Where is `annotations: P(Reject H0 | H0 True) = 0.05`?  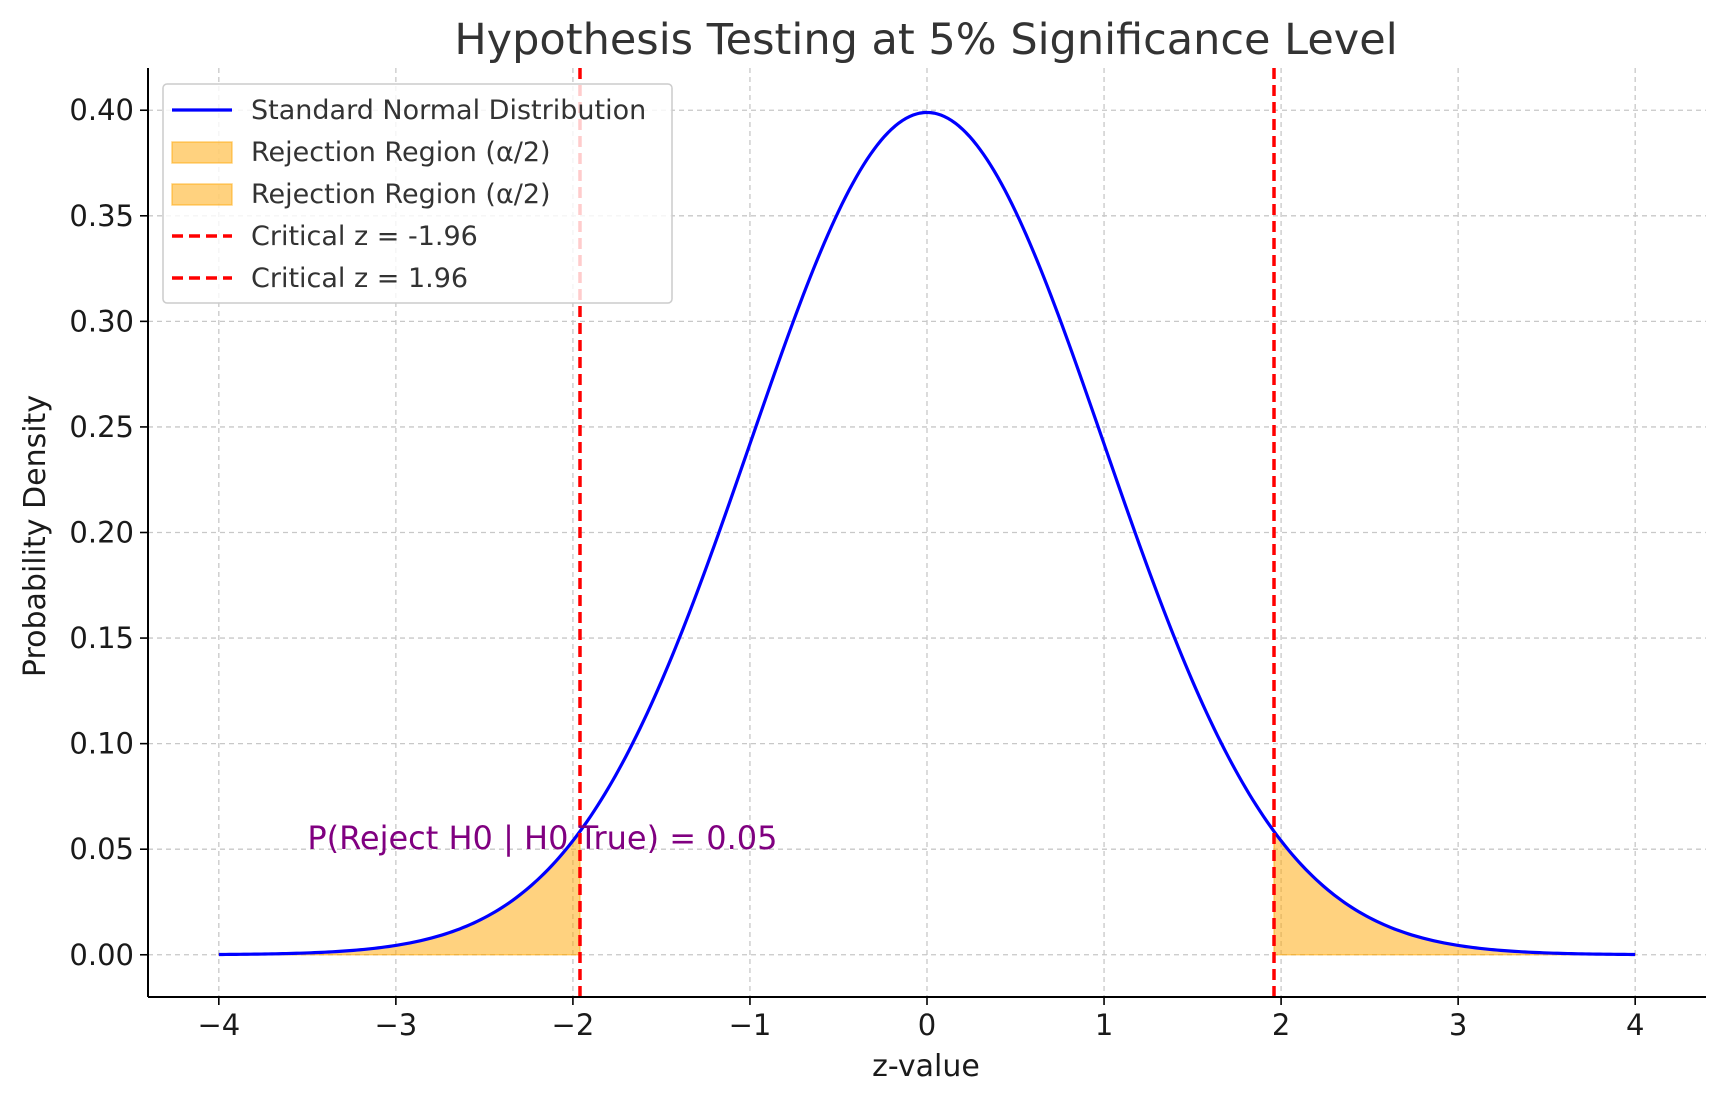
annotations: P(Reject H0 | H0 True) = 0.05 is located at coordinates (542, 838).